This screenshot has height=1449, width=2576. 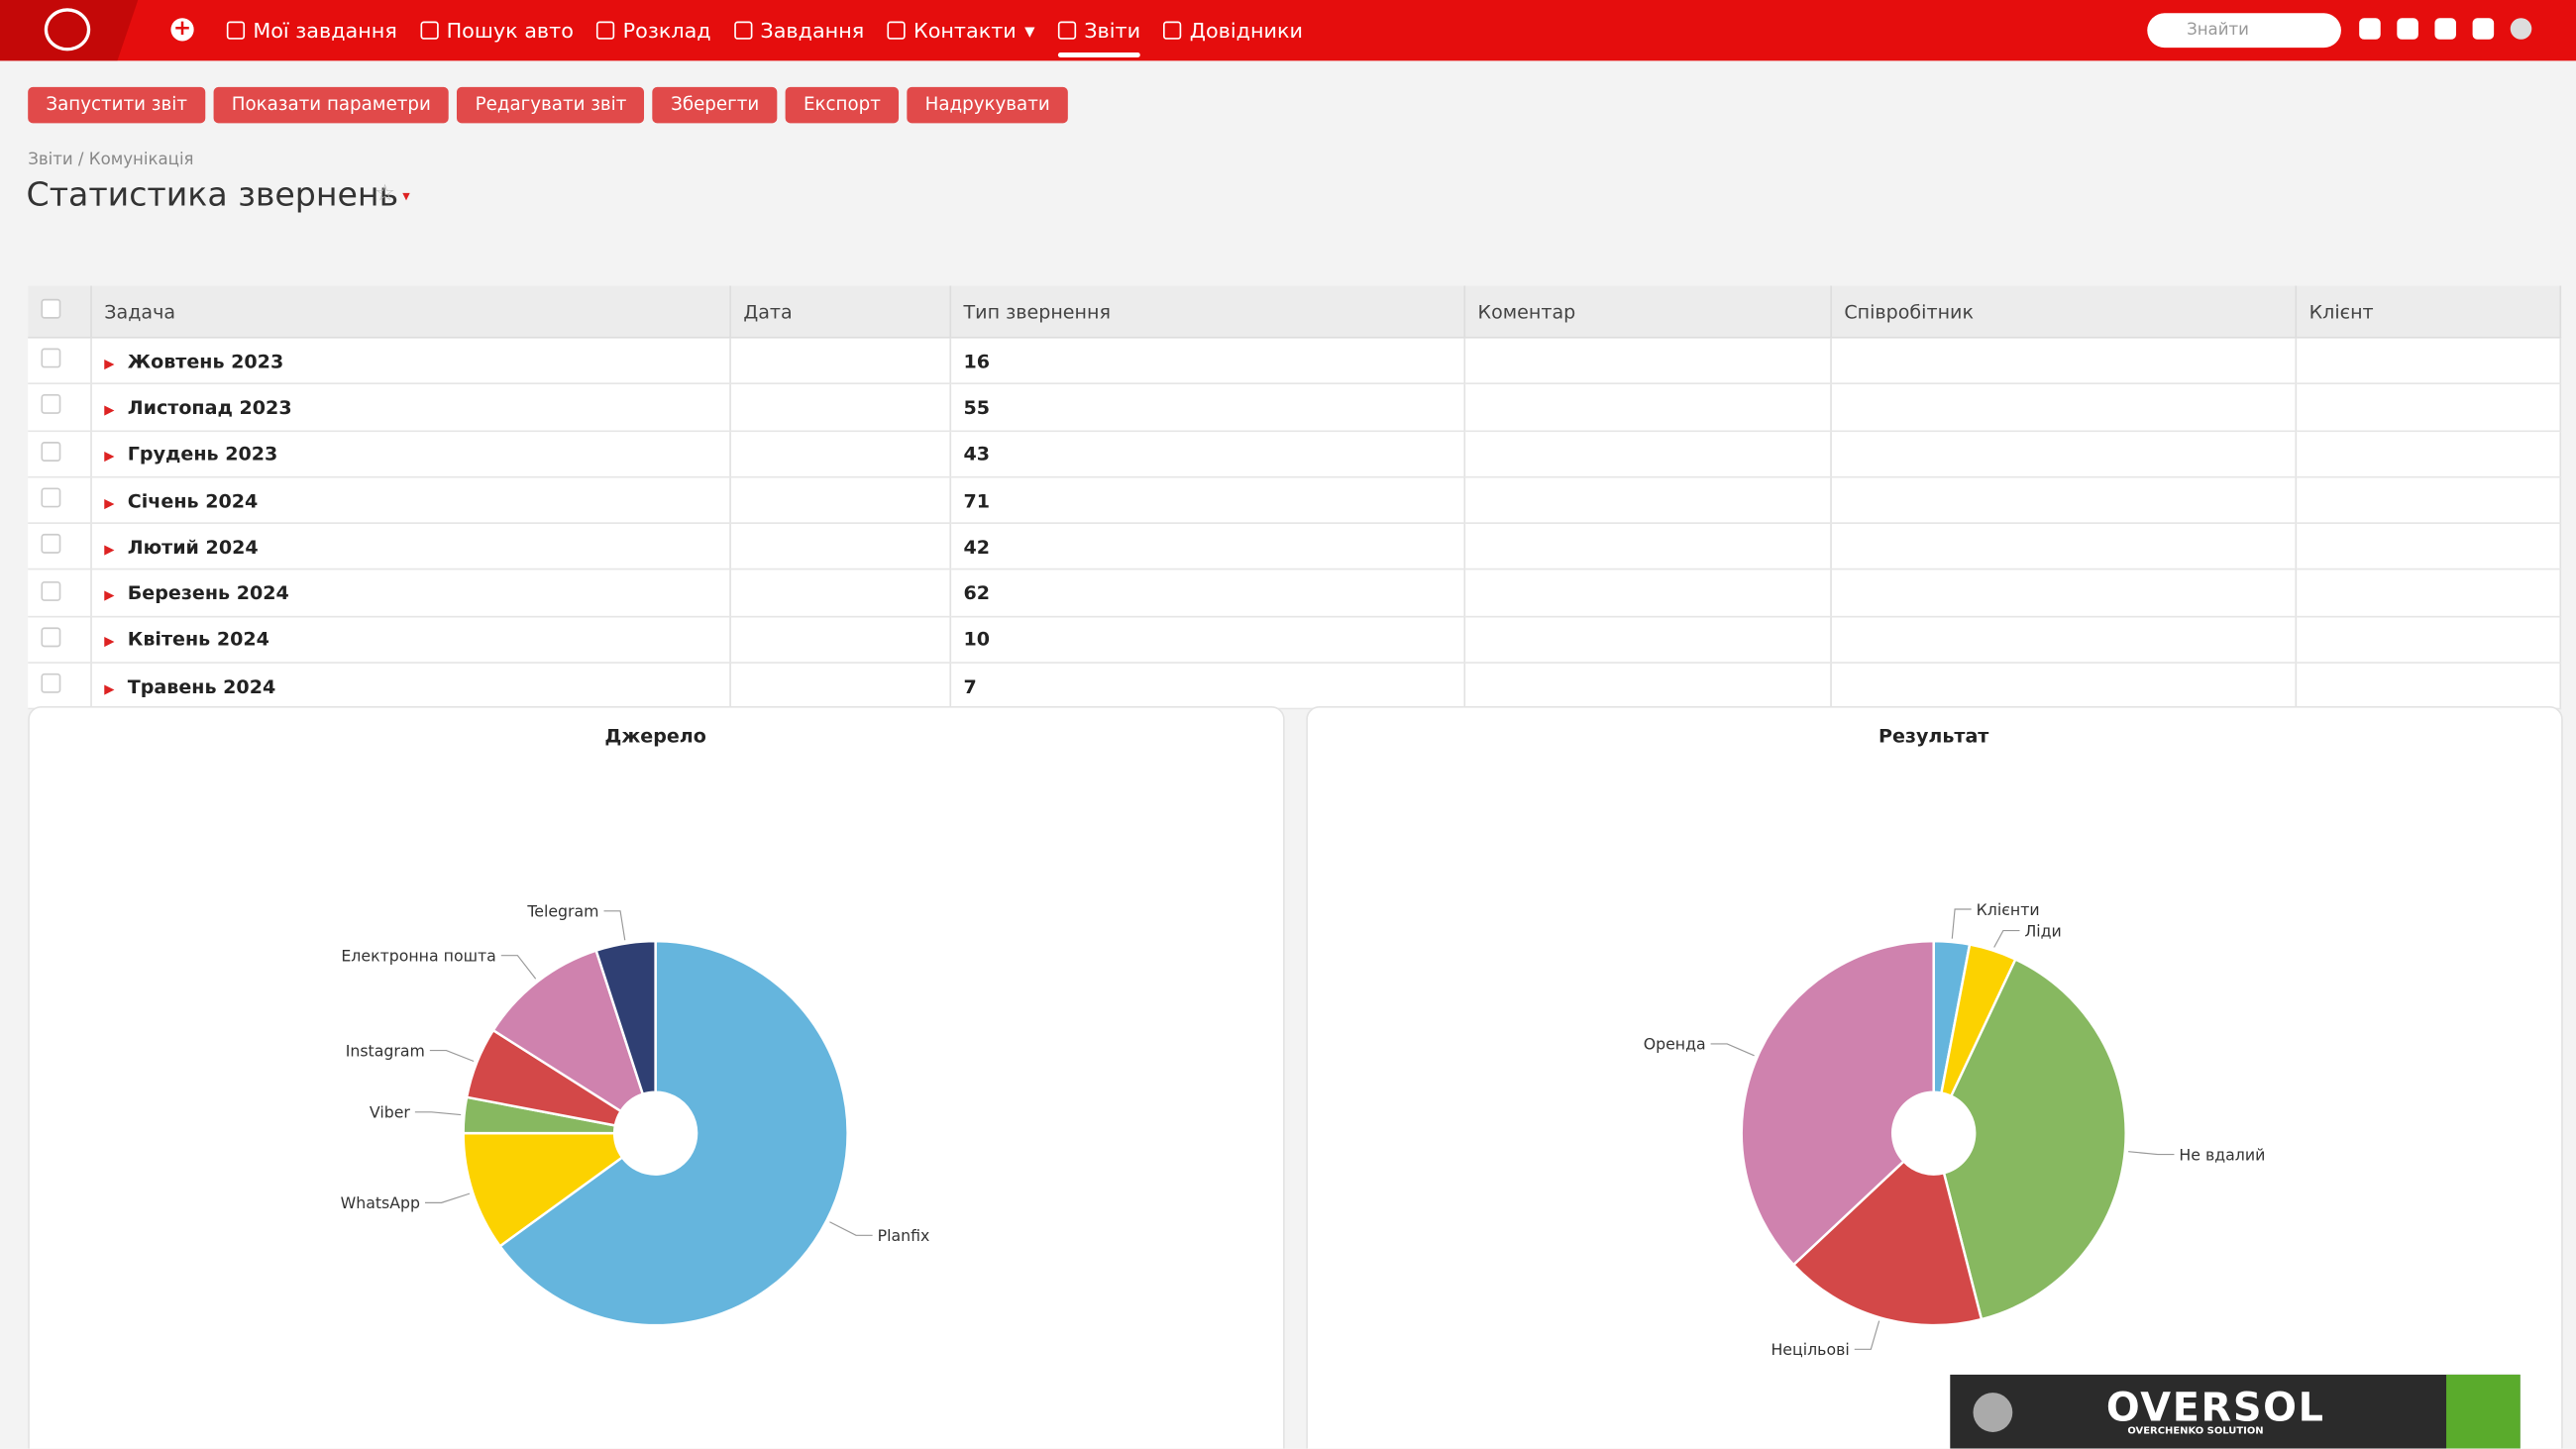 What do you see at coordinates (904, 1235) in the screenshot?
I see `slice-label: Planfix` at bounding box center [904, 1235].